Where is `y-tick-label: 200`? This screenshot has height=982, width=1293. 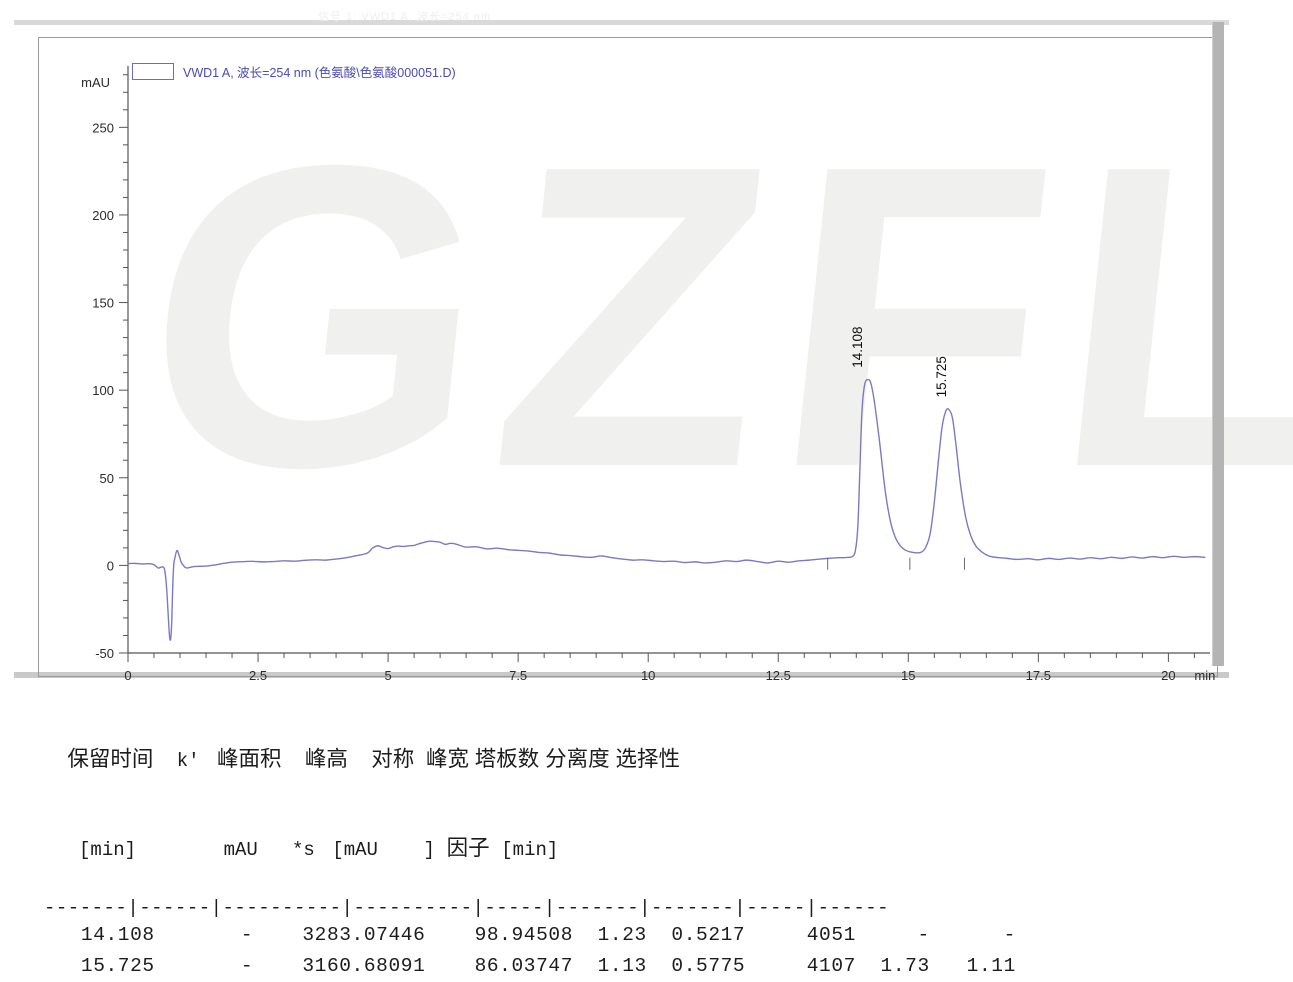
y-tick-label: 200 is located at coordinates (103, 215).